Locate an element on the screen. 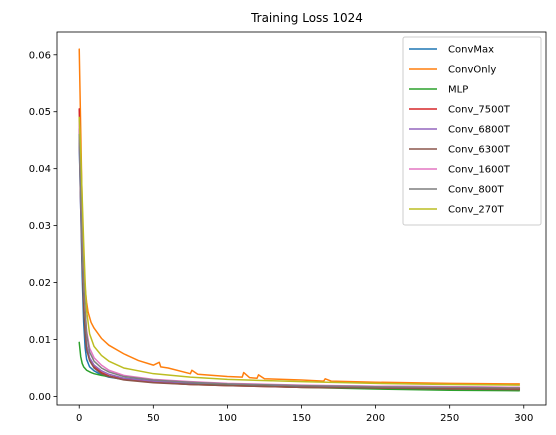 Image resolution: width=556 pixels, height=435 pixels. legend-label: MLP is located at coordinates (458, 90).